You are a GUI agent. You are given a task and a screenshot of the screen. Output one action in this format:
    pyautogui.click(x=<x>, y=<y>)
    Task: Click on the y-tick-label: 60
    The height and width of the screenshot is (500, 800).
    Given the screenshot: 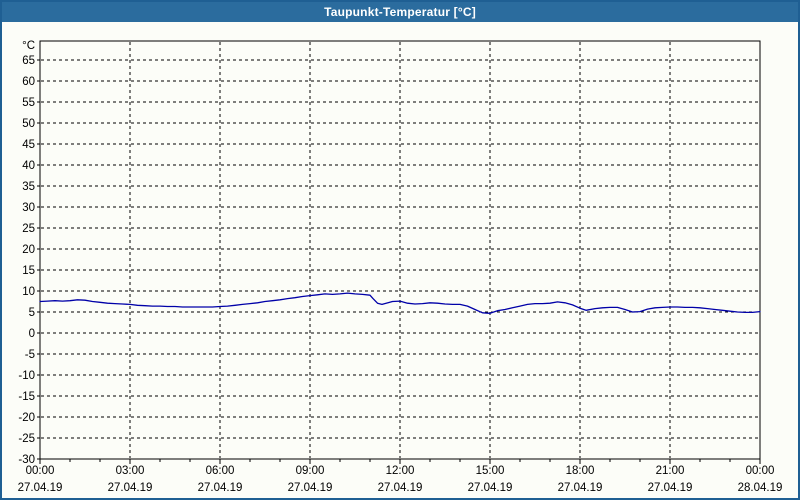 What is the action you would take?
    pyautogui.click(x=28, y=82)
    